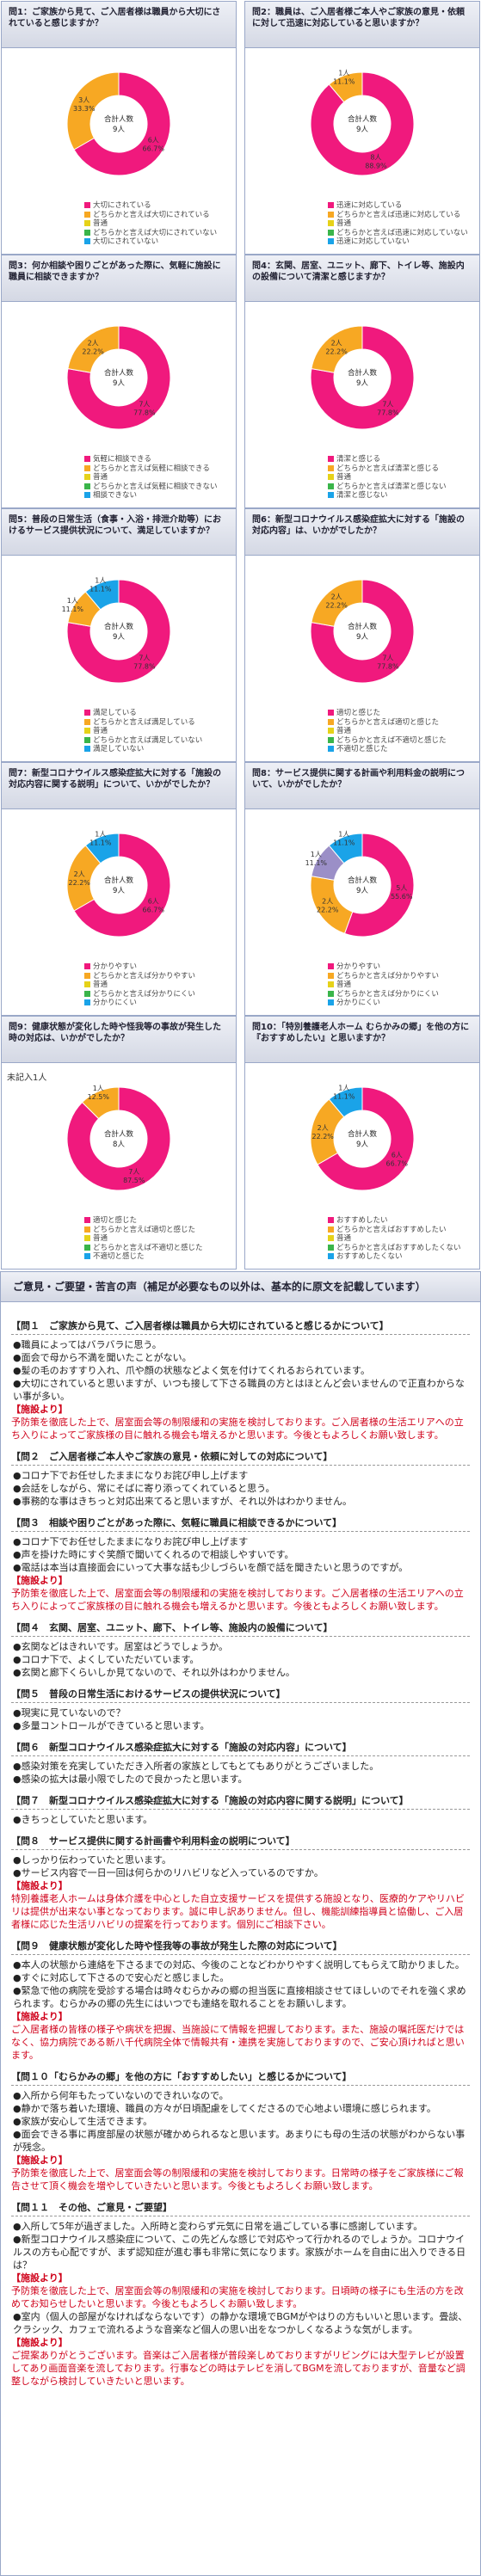 This screenshot has height=2576, width=481. I want to click on legend-label: 清潔と感じない, so click(362, 495).